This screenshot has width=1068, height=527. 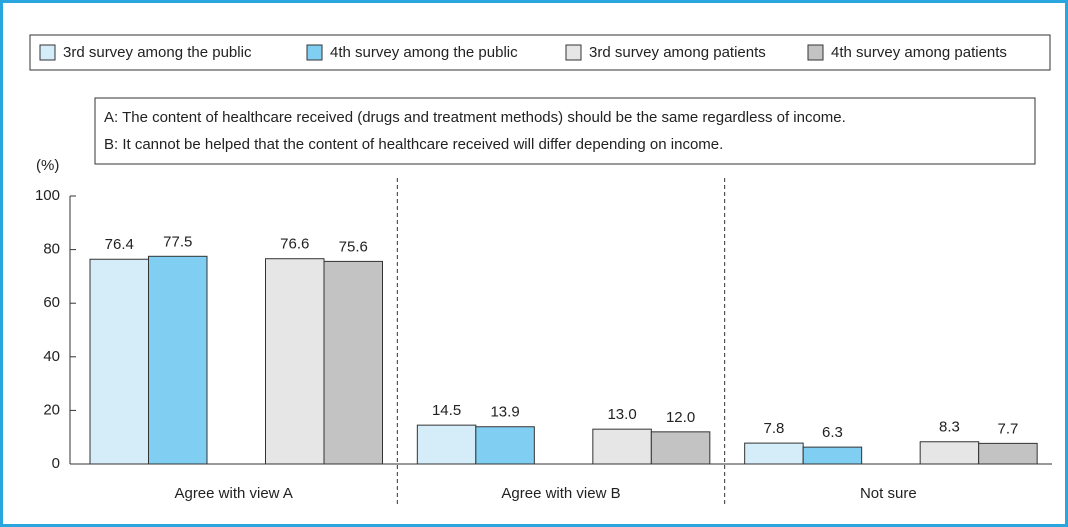 What do you see at coordinates (47, 165) in the screenshot?
I see `y-axis-label: (%)` at bounding box center [47, 165].